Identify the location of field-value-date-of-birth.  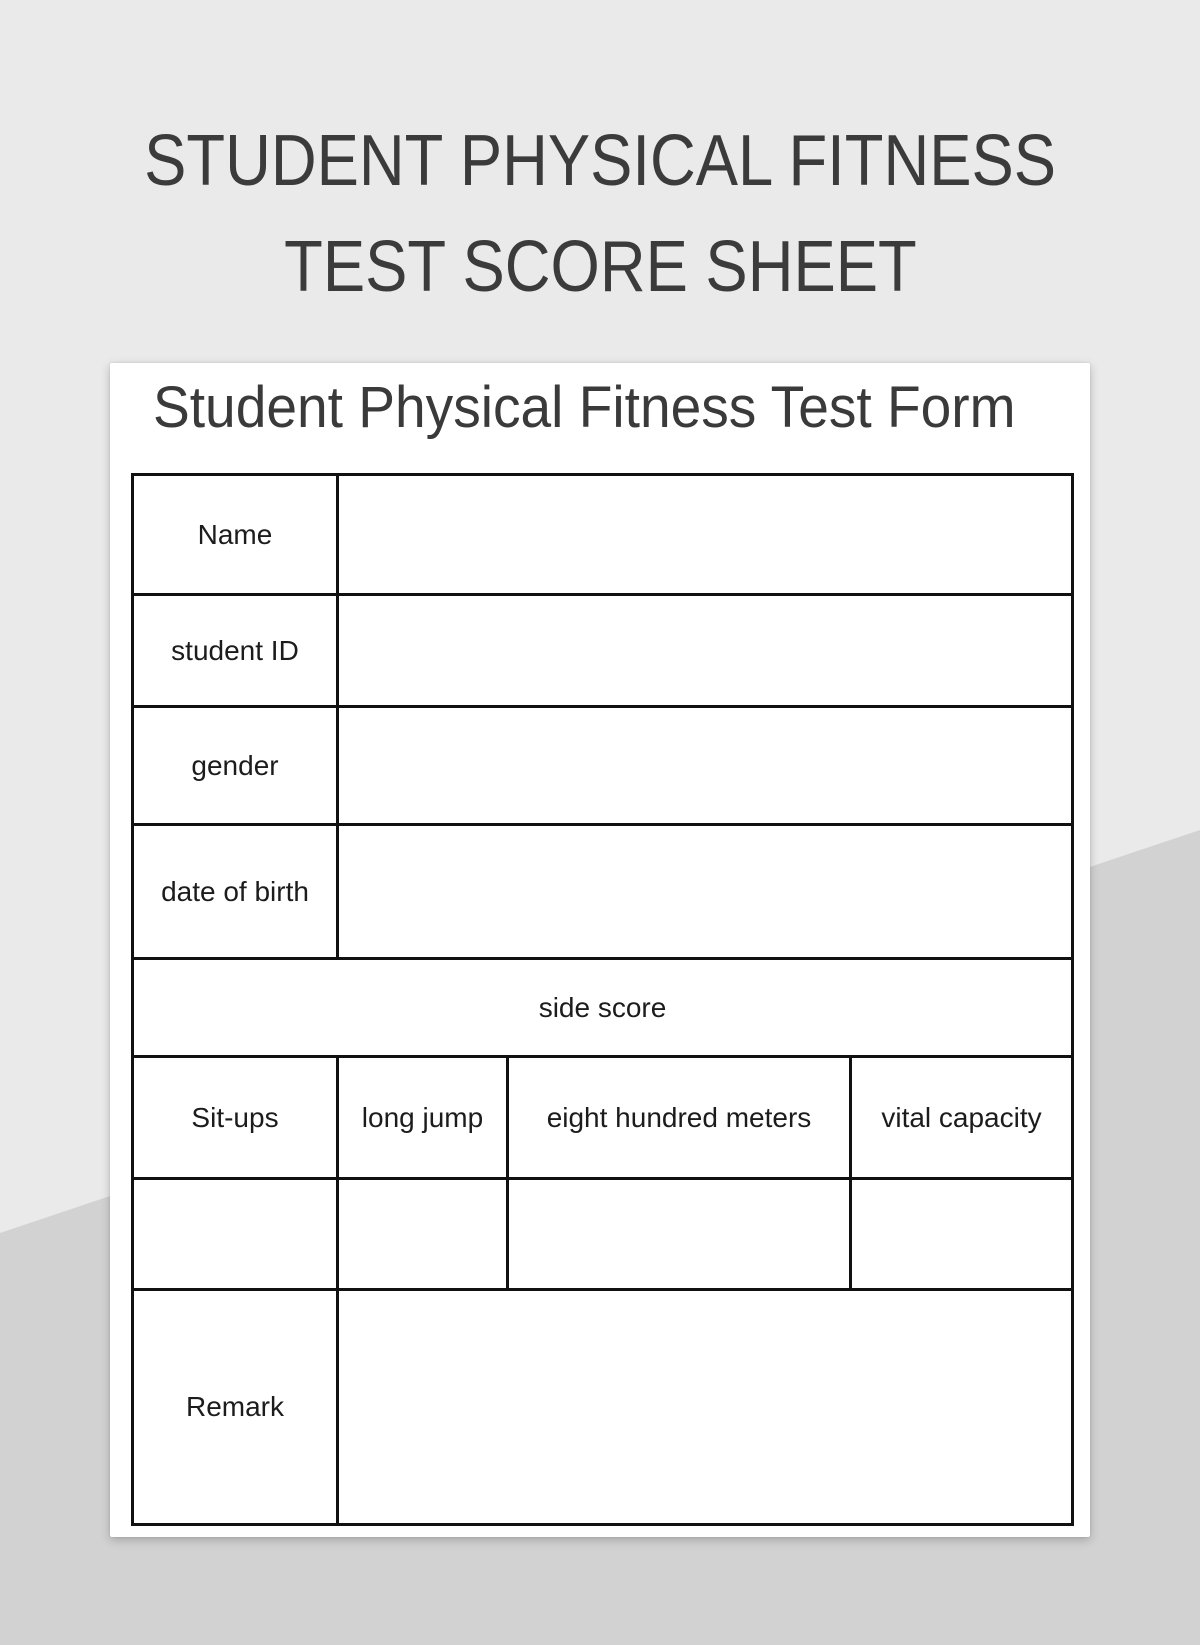
(705, 891).